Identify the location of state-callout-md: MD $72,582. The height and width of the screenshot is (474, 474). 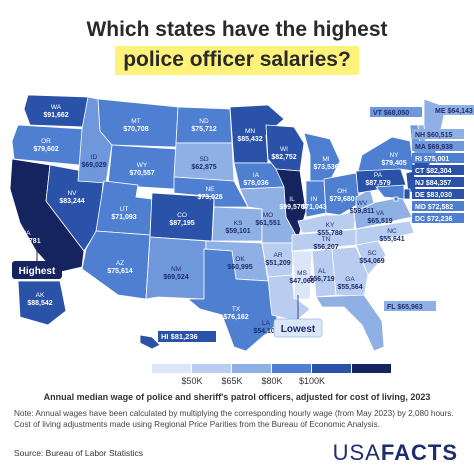
(438, 206).